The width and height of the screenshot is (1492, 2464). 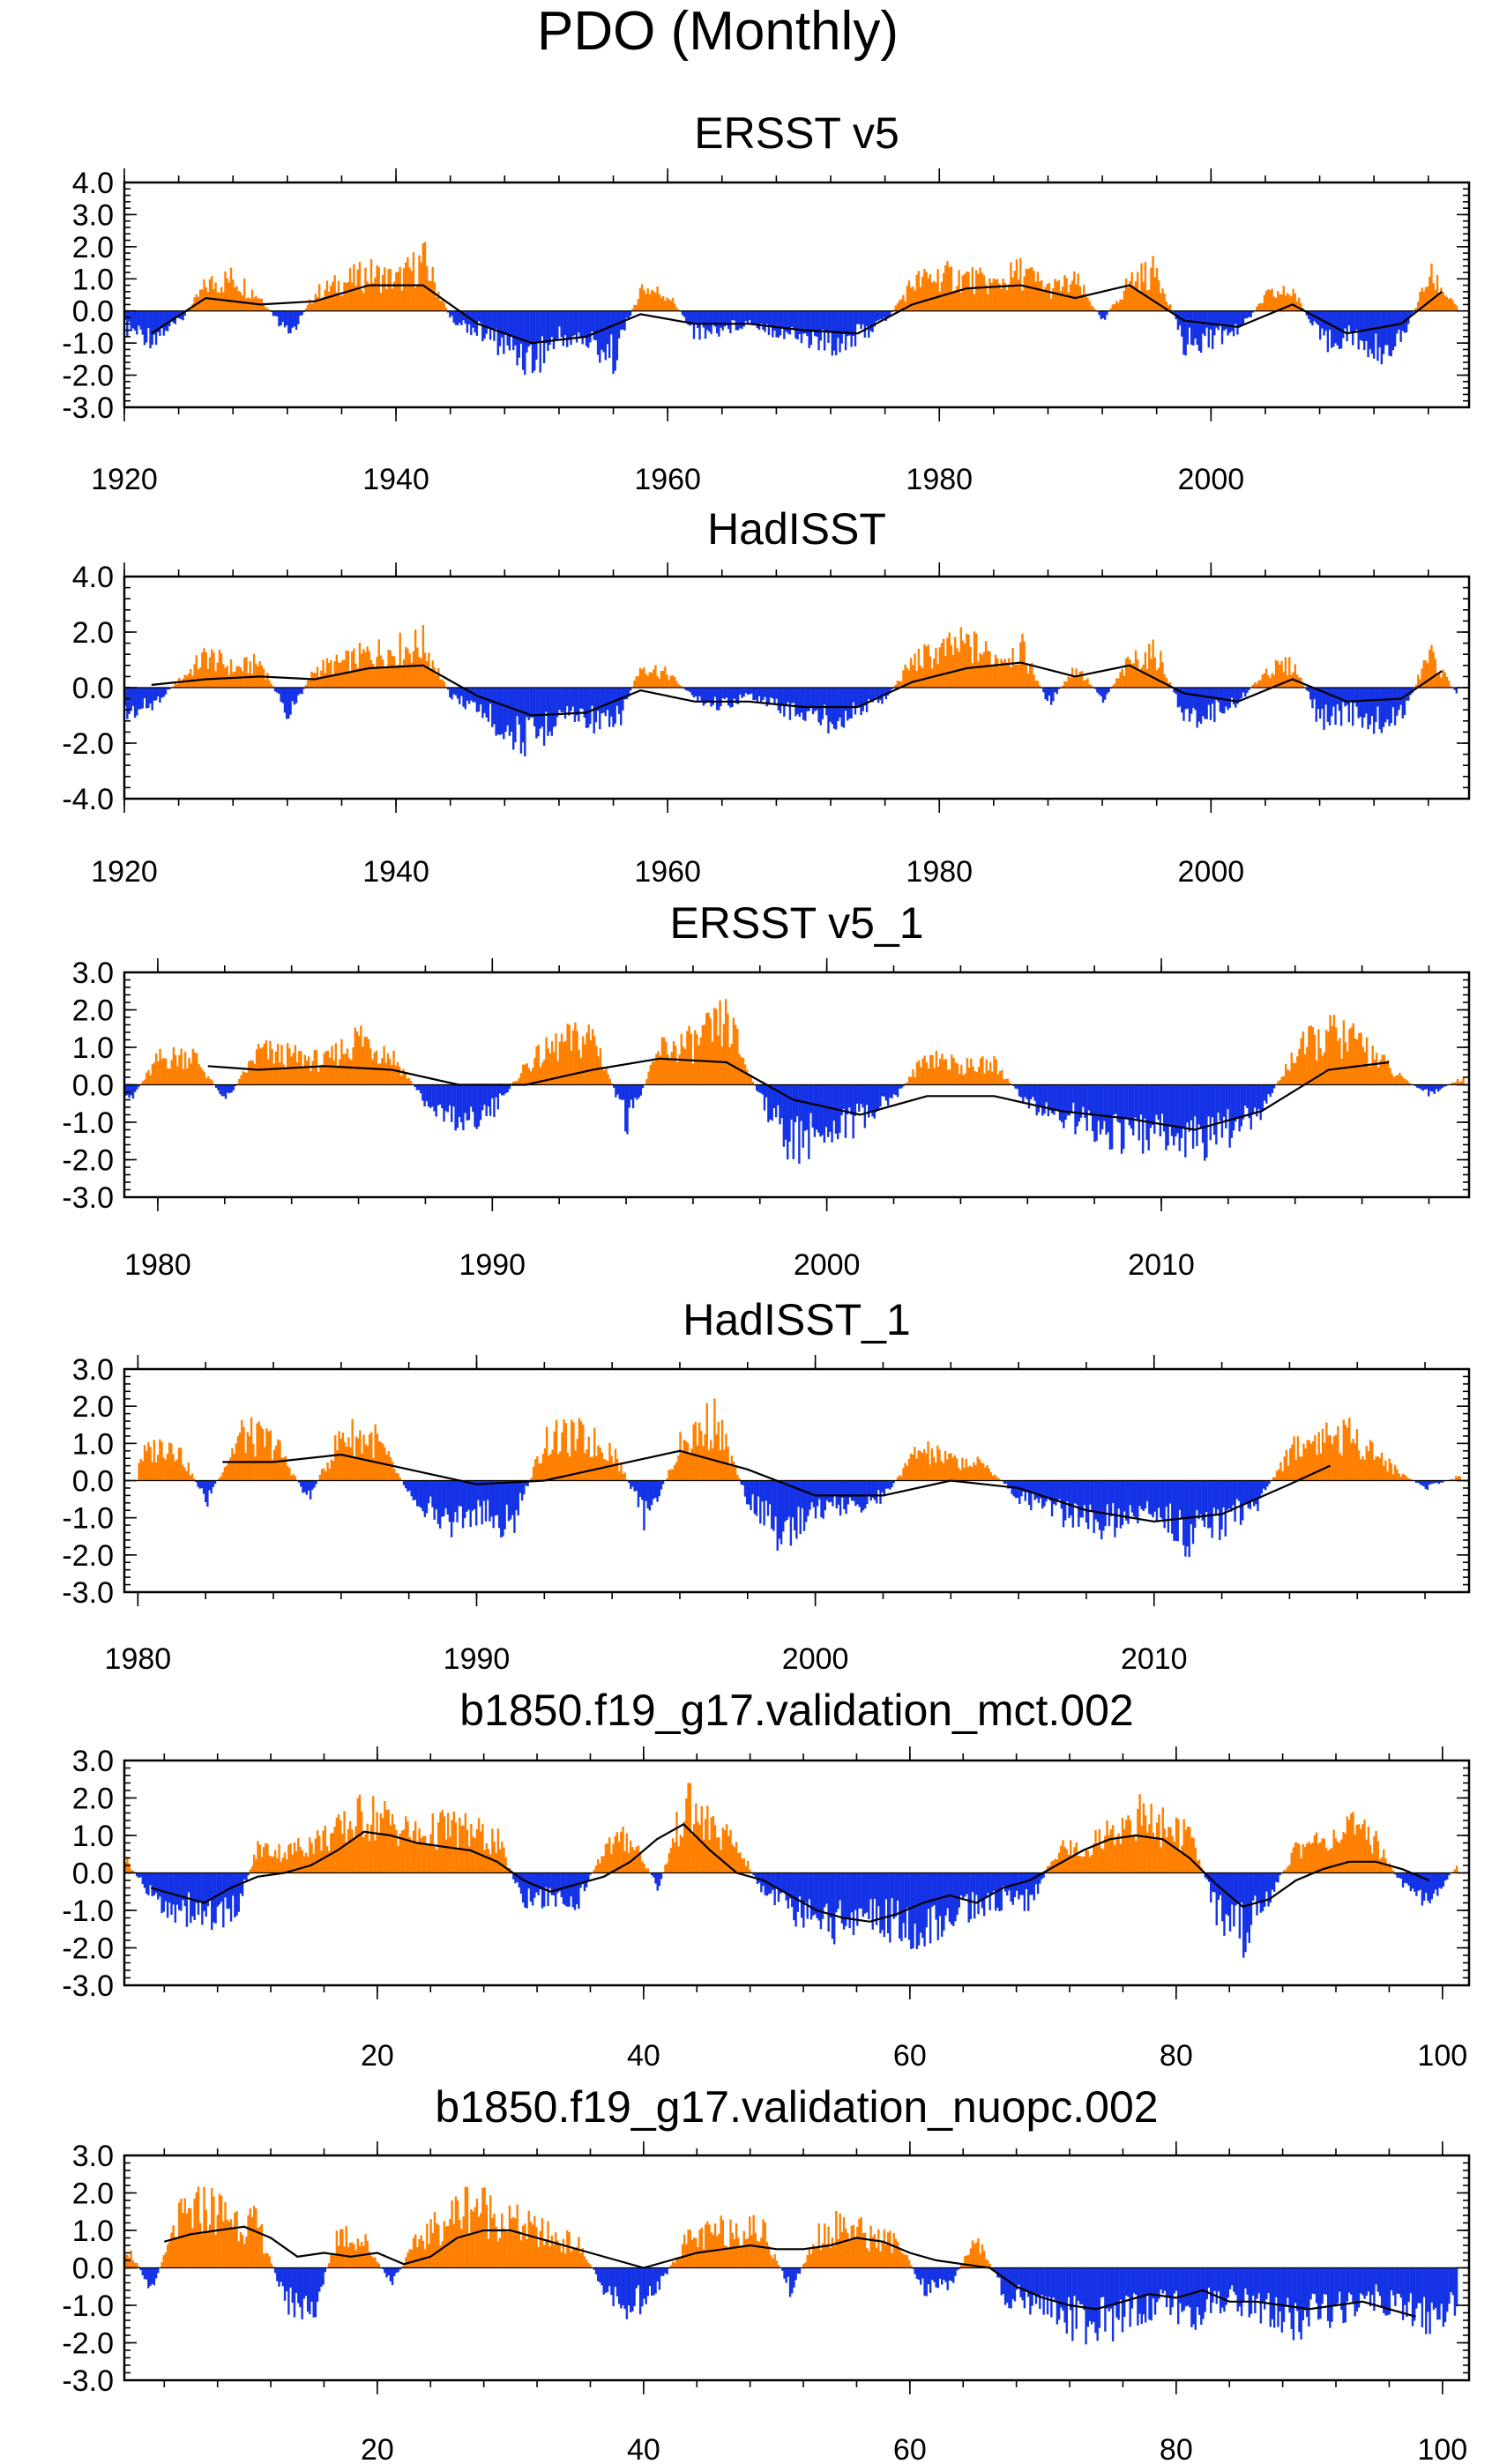 What do you see at coordinates (88, 1519) in the screenshot?
I see `y-tick-label: -1.0` at bounding box center [88, 1519].